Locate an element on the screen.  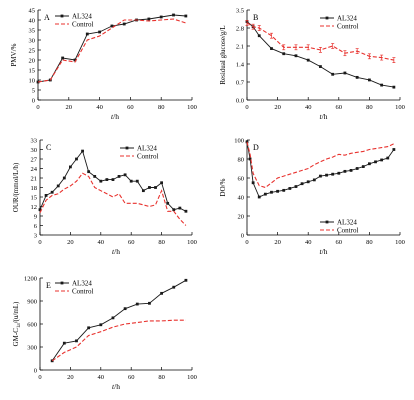
y-tick-label: 1200 is located at coordinates (30, 278).